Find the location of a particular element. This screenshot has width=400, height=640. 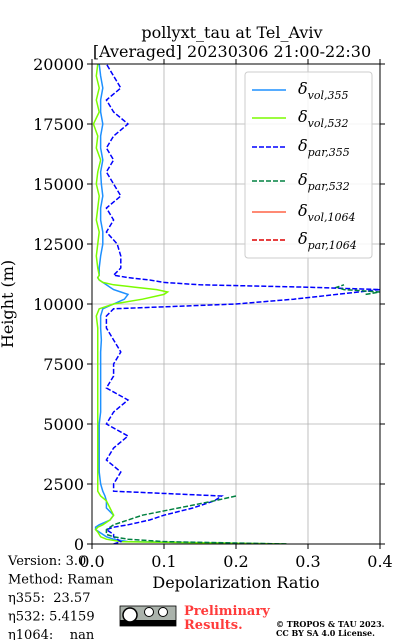

legend-label: δvol,355 is located at coordinates (323, 90).